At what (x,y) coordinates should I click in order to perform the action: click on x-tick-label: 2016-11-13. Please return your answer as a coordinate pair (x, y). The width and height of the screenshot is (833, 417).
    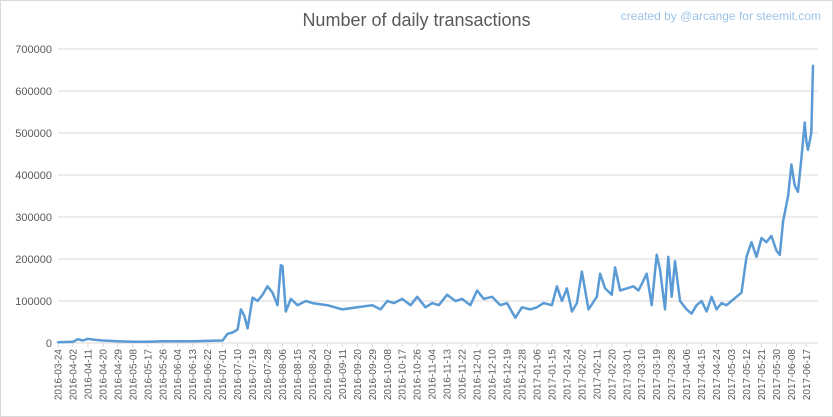
    Looking at the image, I should click on (448, 374).